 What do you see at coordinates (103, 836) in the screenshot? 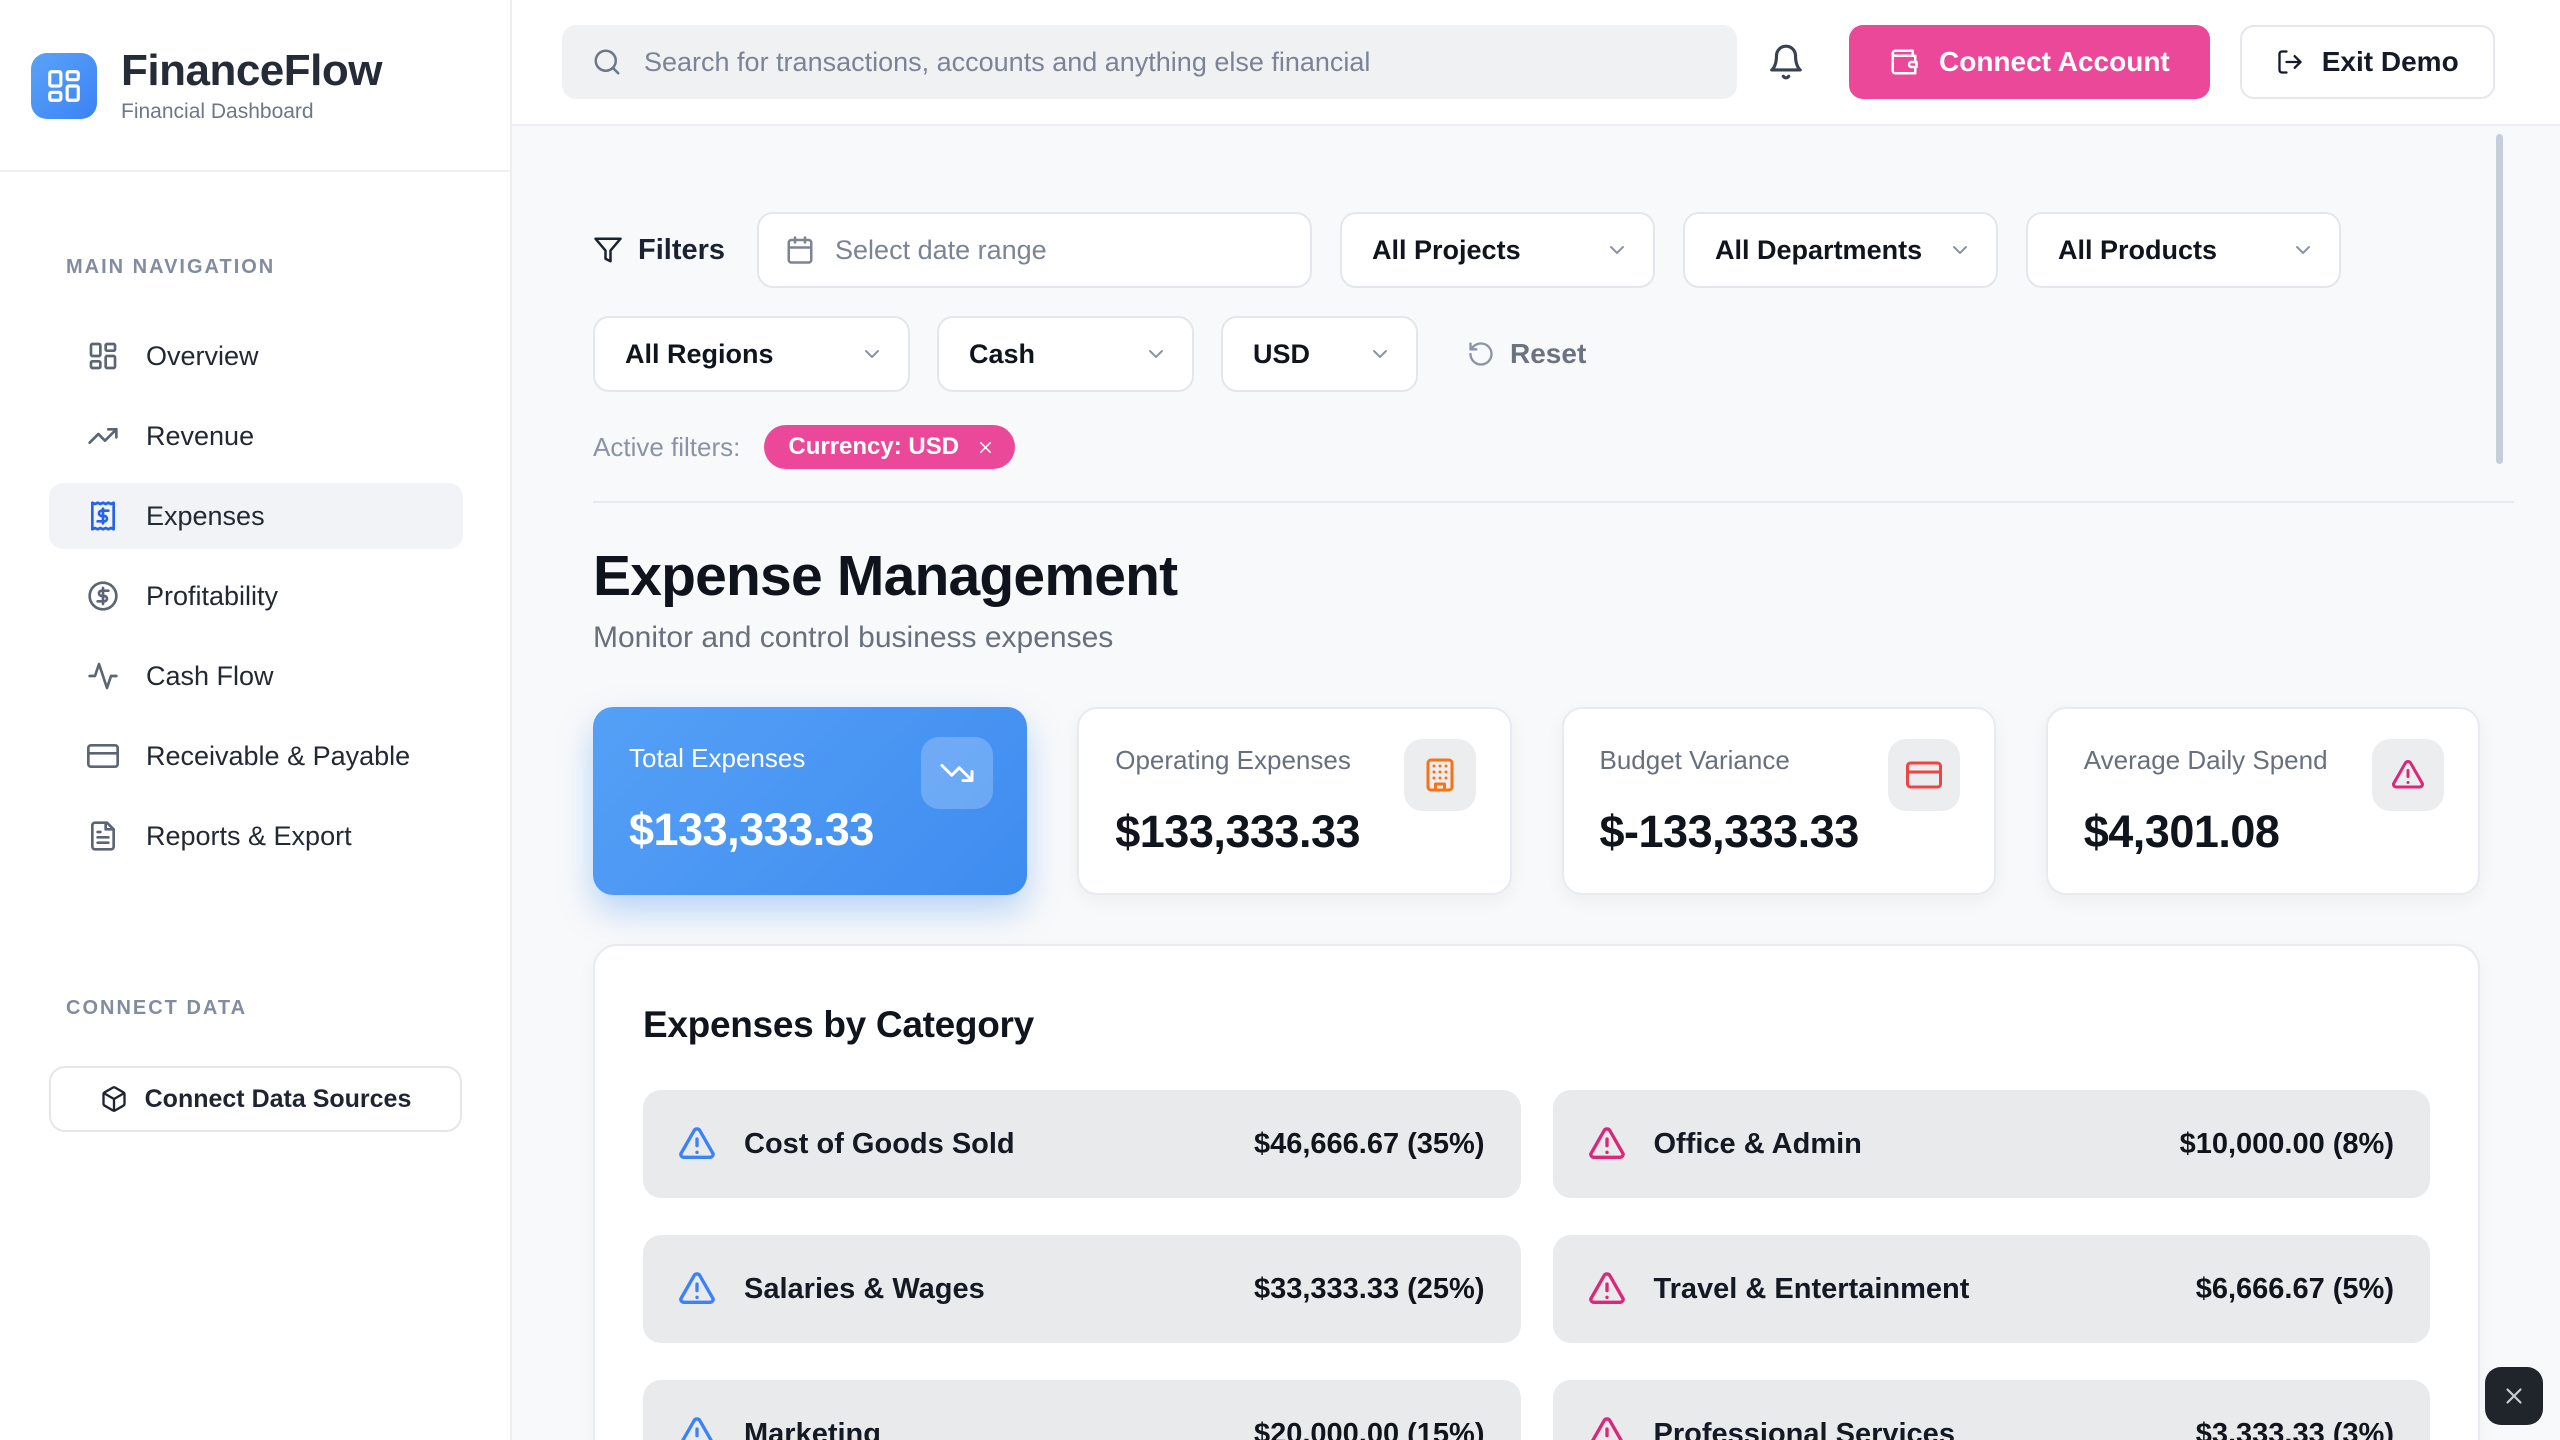
I see `file-text-icon` at bounding box center [103, 836].